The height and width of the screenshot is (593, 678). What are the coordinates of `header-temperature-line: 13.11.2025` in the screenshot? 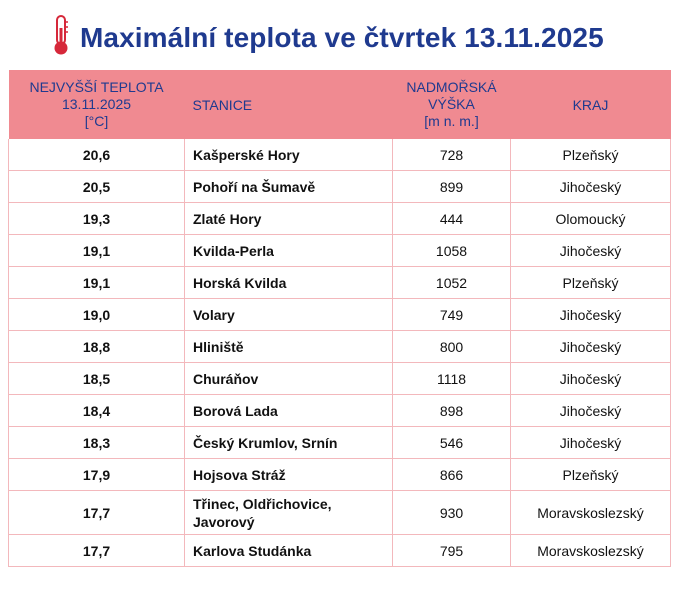 It's located at (96, 104).